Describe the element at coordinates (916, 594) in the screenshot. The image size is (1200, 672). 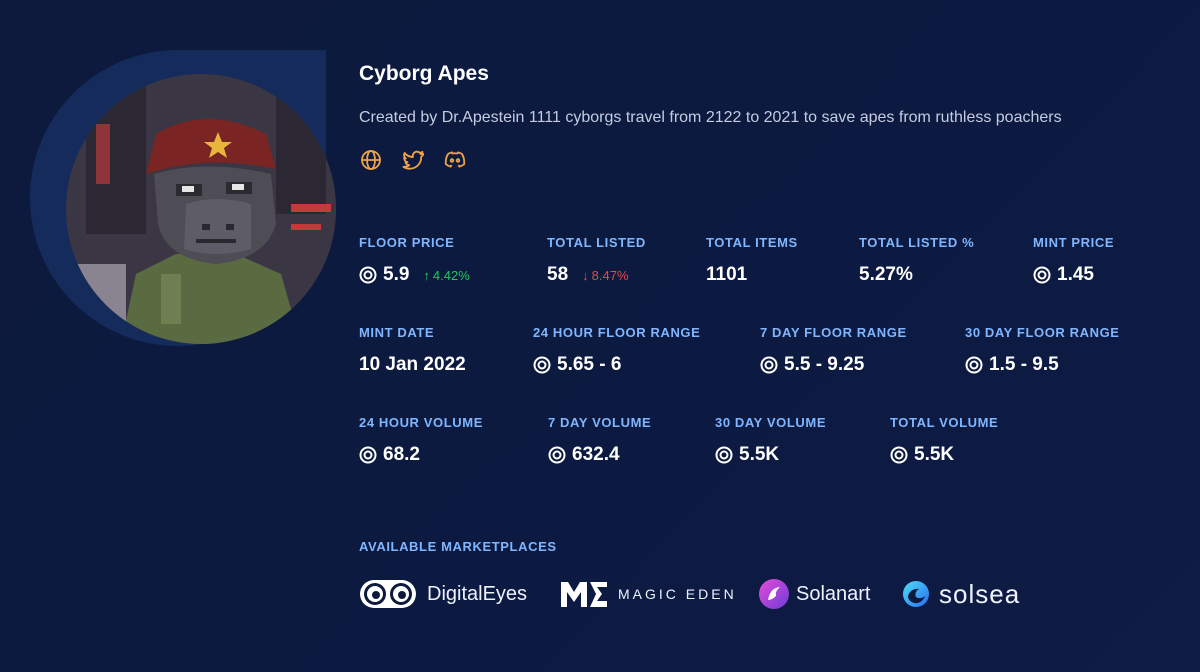
I see `solsea-logo-icon` at that location.